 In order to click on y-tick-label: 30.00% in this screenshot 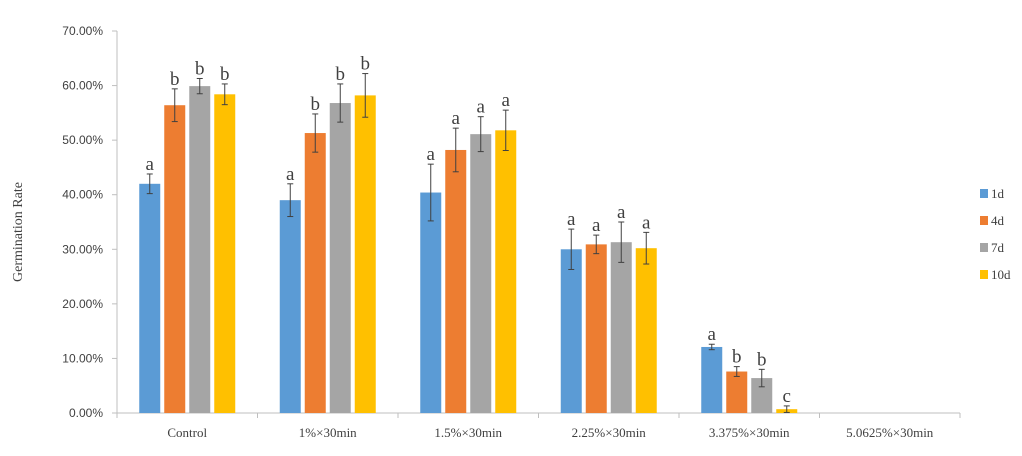, I will do `click(82, 249)`.